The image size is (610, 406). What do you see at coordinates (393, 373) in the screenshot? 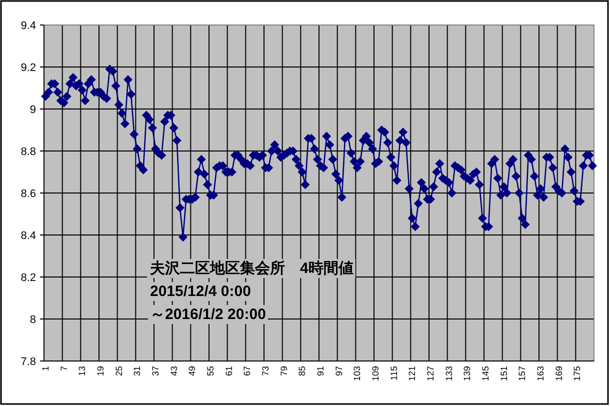
I see `x-tick-label: 115` at bounding box center [393, 373].